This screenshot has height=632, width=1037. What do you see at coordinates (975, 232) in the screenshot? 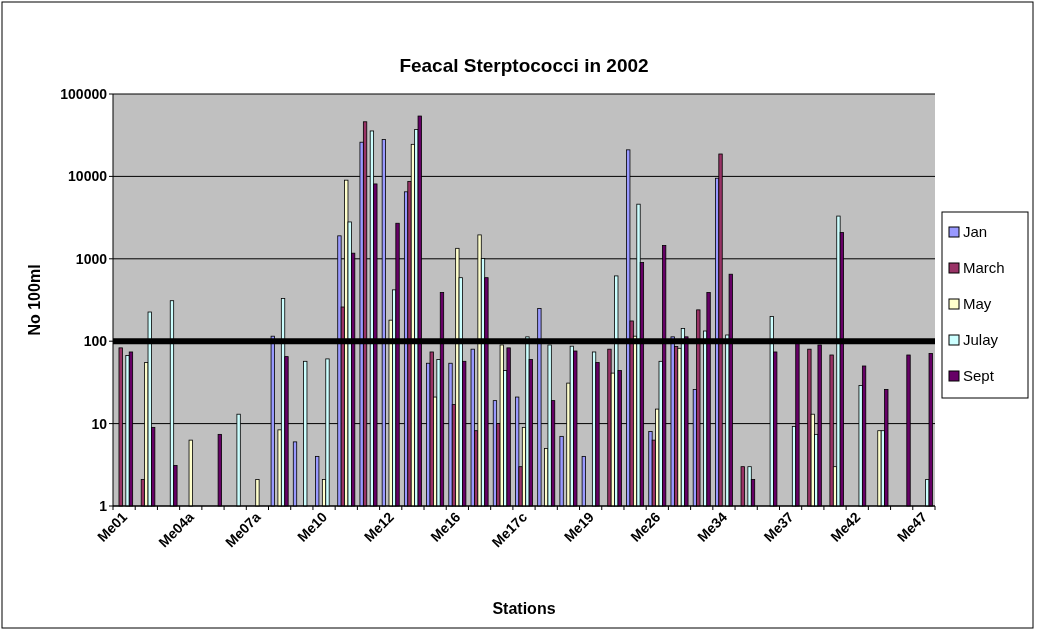
I see `legend-label: Jan` at bounding box center [975, 232].